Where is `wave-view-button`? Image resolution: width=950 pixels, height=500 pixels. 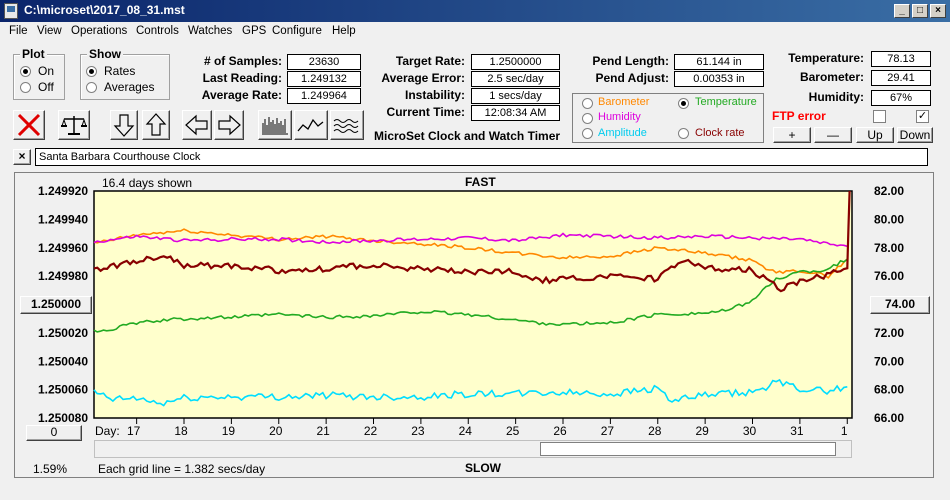
wave-view-button is located at coordinates (347, 125).